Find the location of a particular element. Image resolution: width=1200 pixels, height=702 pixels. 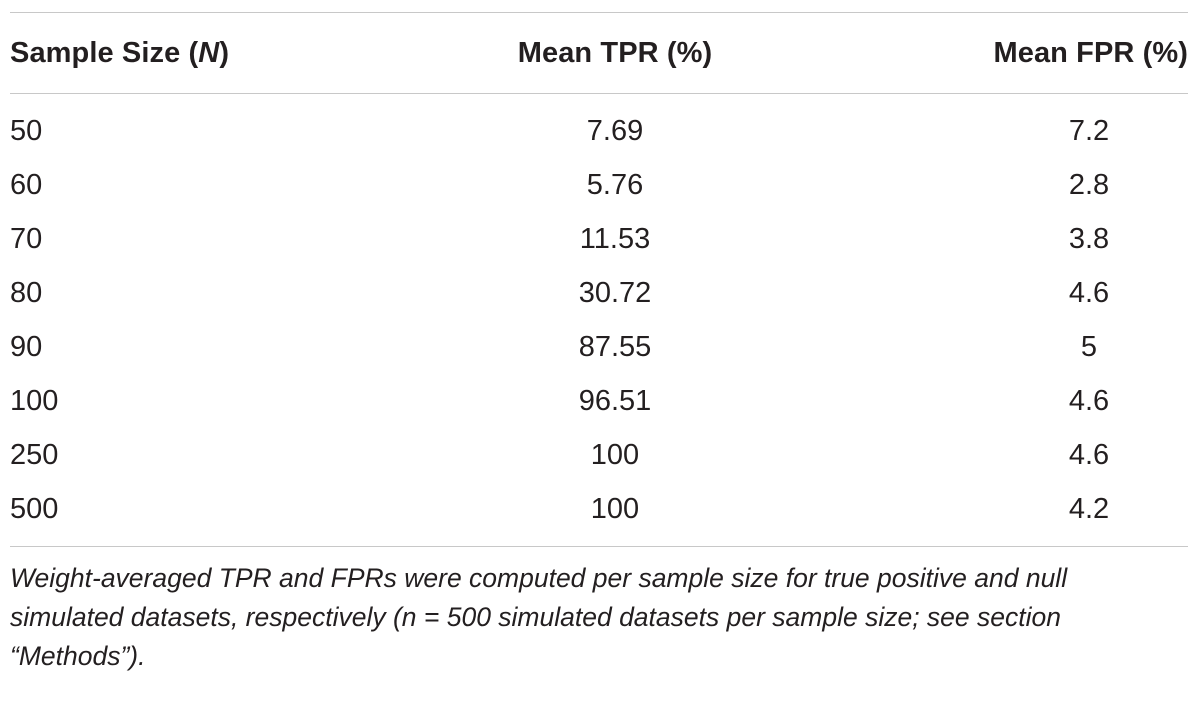

cell-sample-size: 80 is located at coordinates (26, 292).